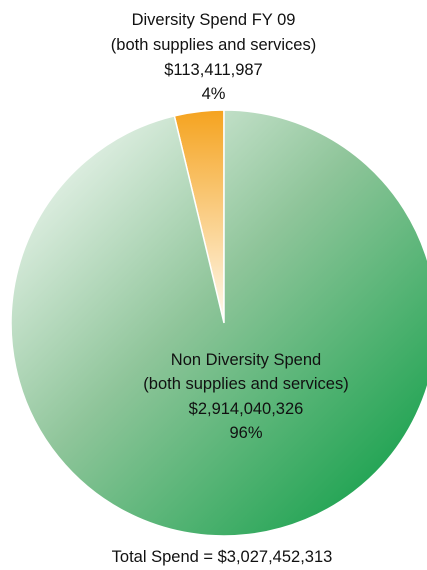 The image size is (427, 570). What do you see at coordinates (246, 360) in the screenshot?
I see `non-diversity-label-line-1: Non Diversity Spend` at bounding box center [246, 360].